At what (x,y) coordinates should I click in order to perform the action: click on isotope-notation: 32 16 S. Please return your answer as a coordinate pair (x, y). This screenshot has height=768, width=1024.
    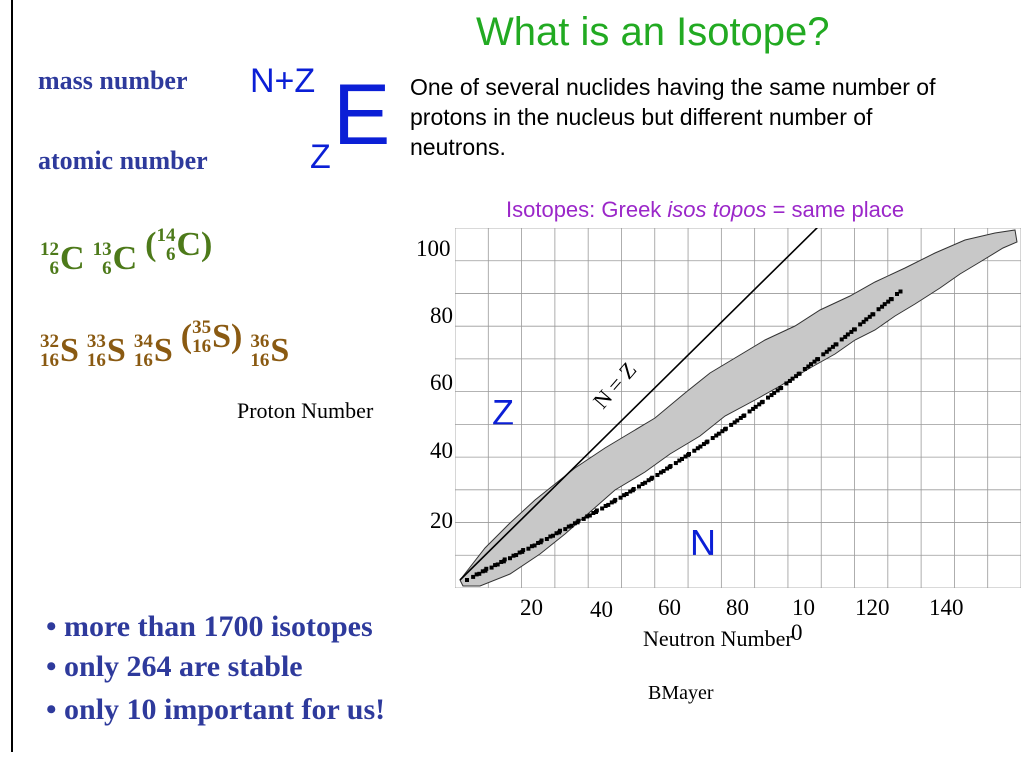
    Looking at the image, I should click on (59, 351).